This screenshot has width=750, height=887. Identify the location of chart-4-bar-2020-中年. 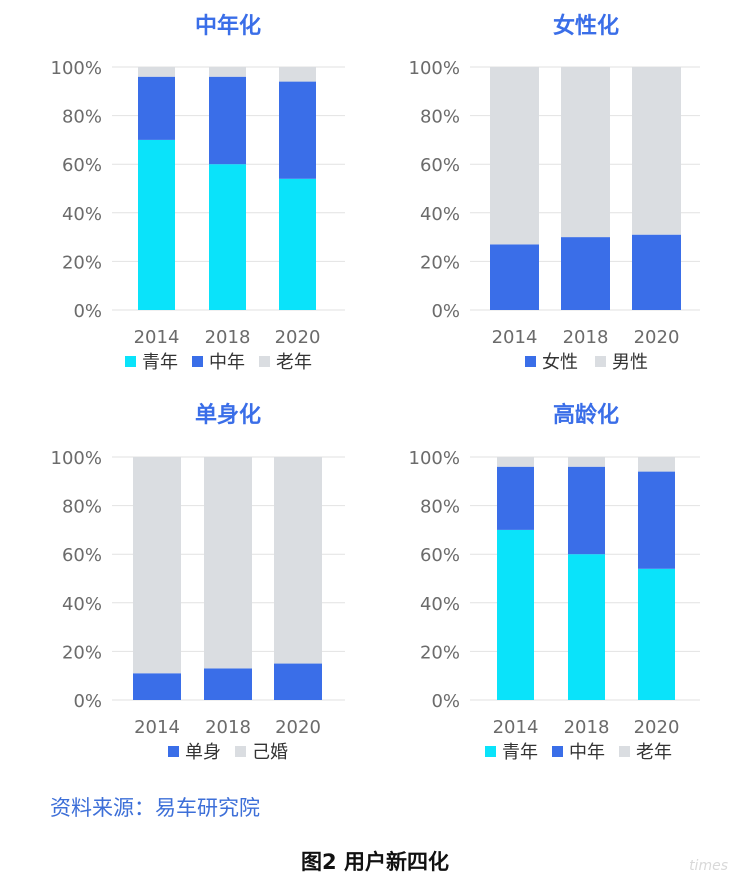
(656, 520).